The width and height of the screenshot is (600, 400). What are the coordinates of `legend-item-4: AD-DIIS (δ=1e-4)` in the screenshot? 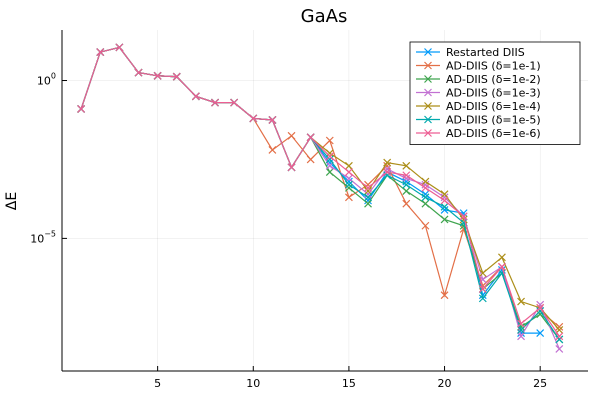 It's located at (478, 106).